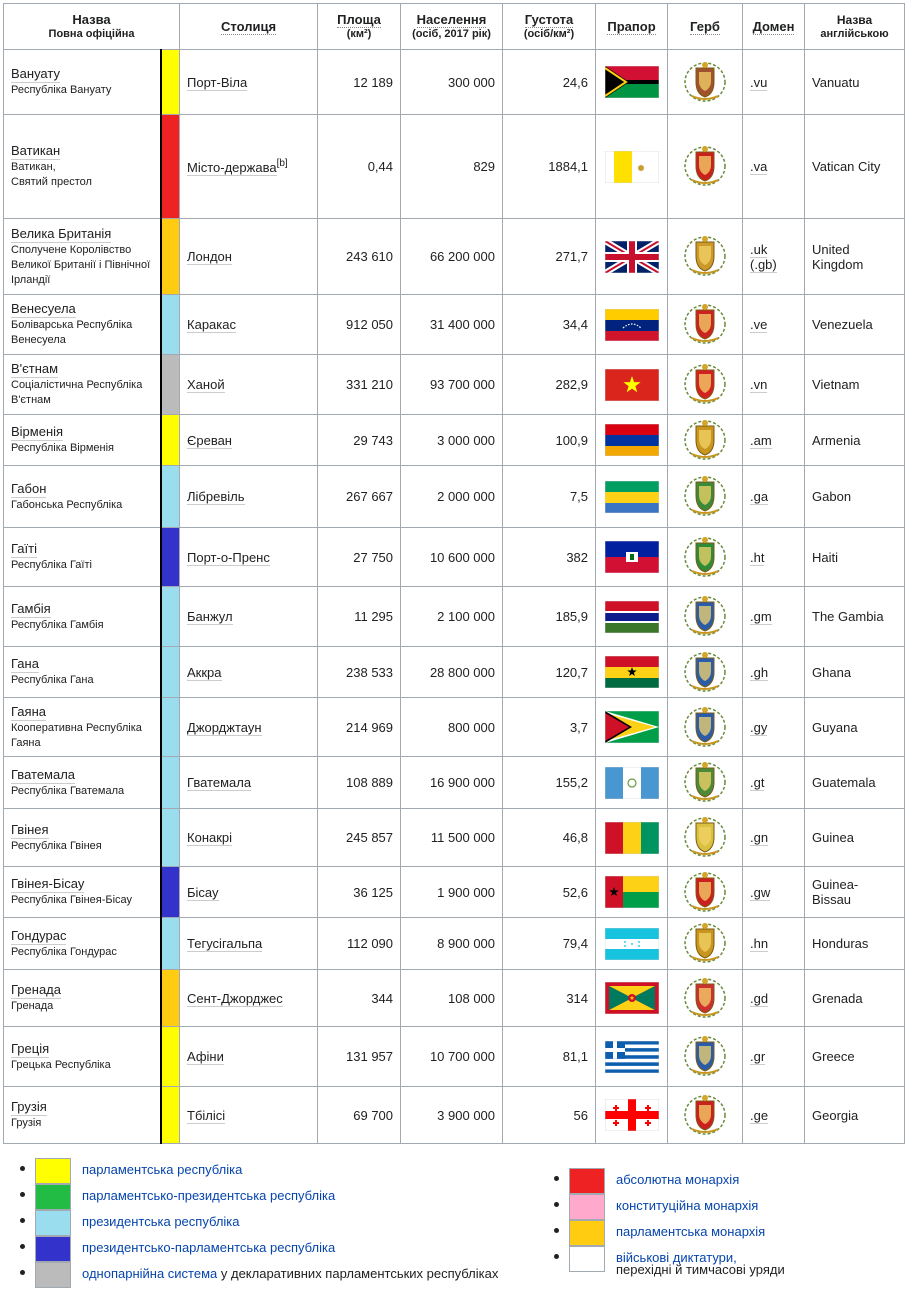  What do you see at coordinates (206, 1115) in the screenshot?
I see `capital-link: Тбілісі` at bounding box center [206, 1115].